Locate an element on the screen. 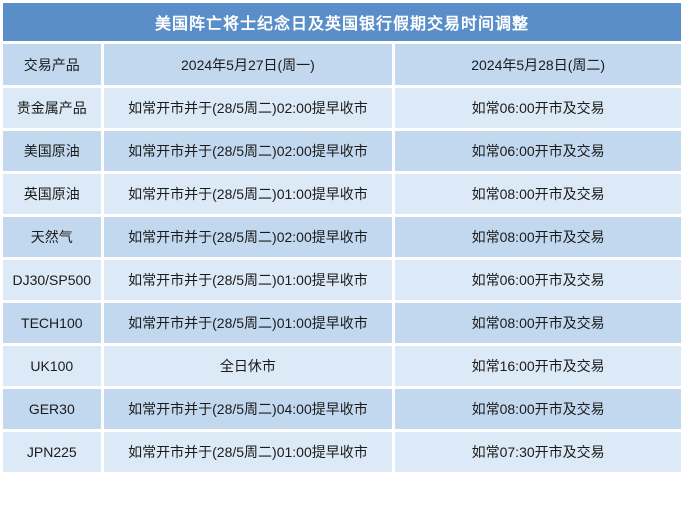 The height and width of the screenshot is (516, 684). table-row-uk100: UK100 全日休市 如常16:00开市及交易 is located at coordinates (342, 366).